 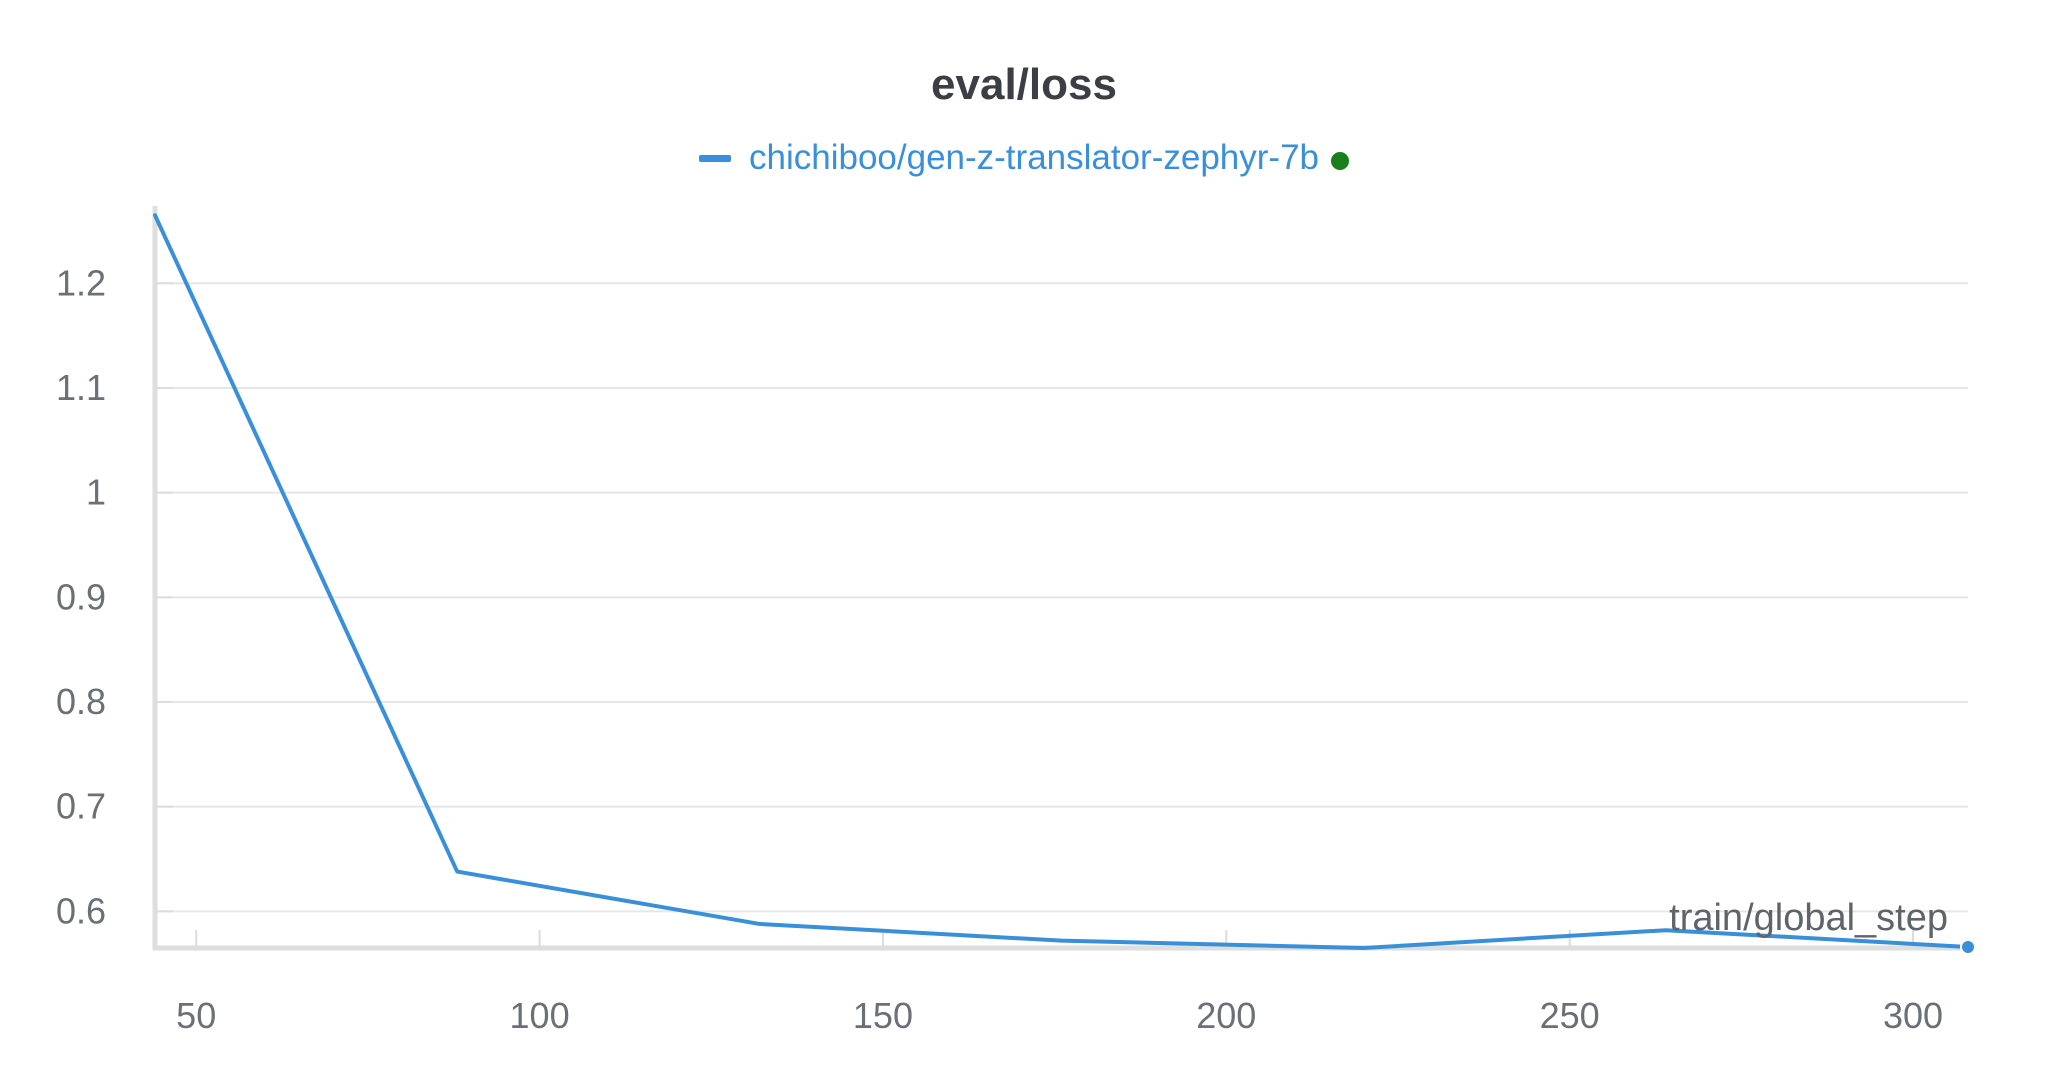 What do you see at coordinates (81, 282) in the screenshot?
I see `y-tick-label: 1.2` at bounding box center [81, 282].